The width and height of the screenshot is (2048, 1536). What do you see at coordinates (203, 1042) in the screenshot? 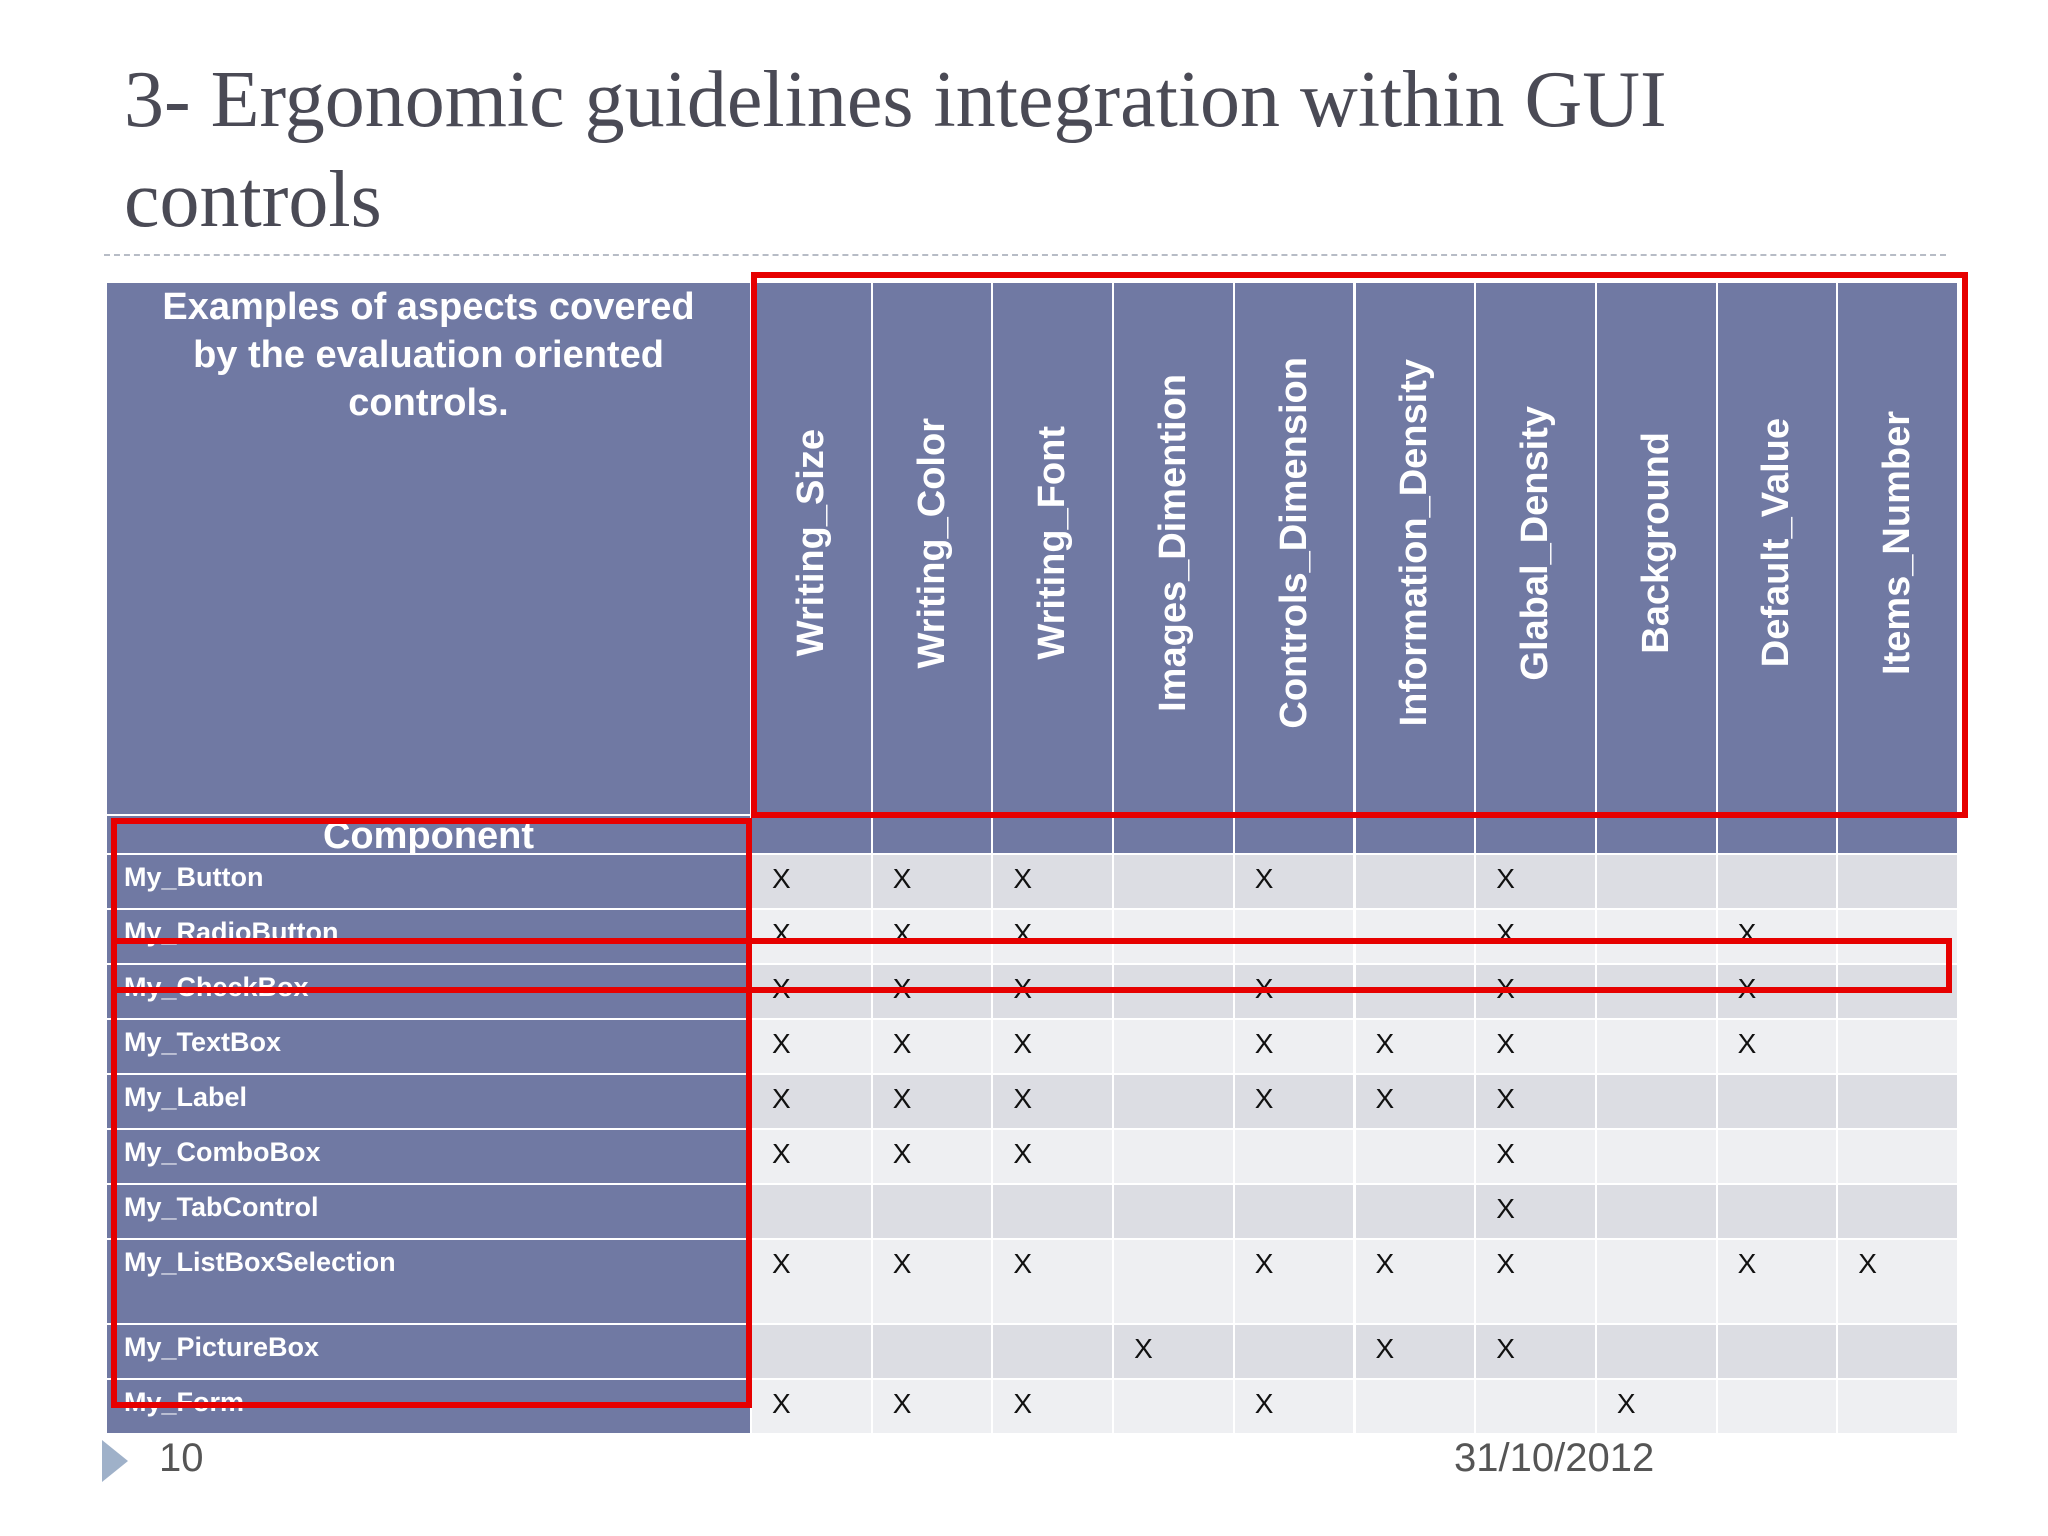
I see `row-name-text: My_TextBox` at bounding box center [203, 1042].